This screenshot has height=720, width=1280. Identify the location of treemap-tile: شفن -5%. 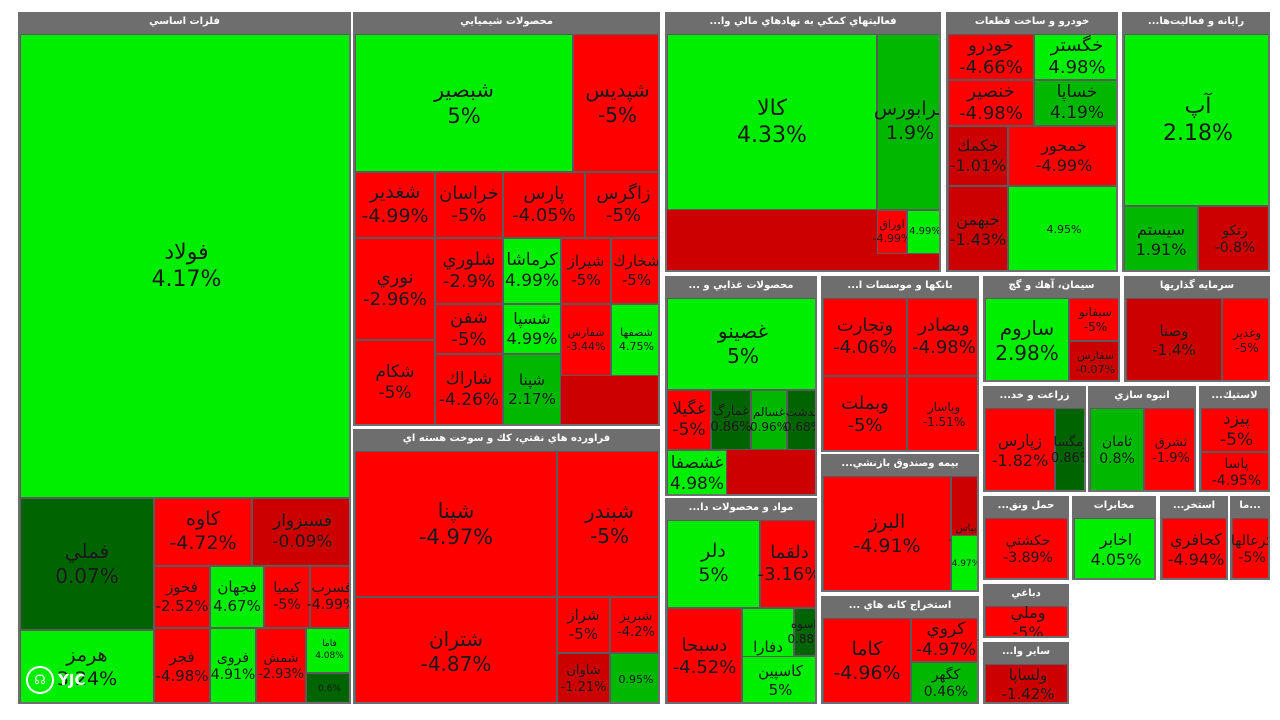
(469, 329).